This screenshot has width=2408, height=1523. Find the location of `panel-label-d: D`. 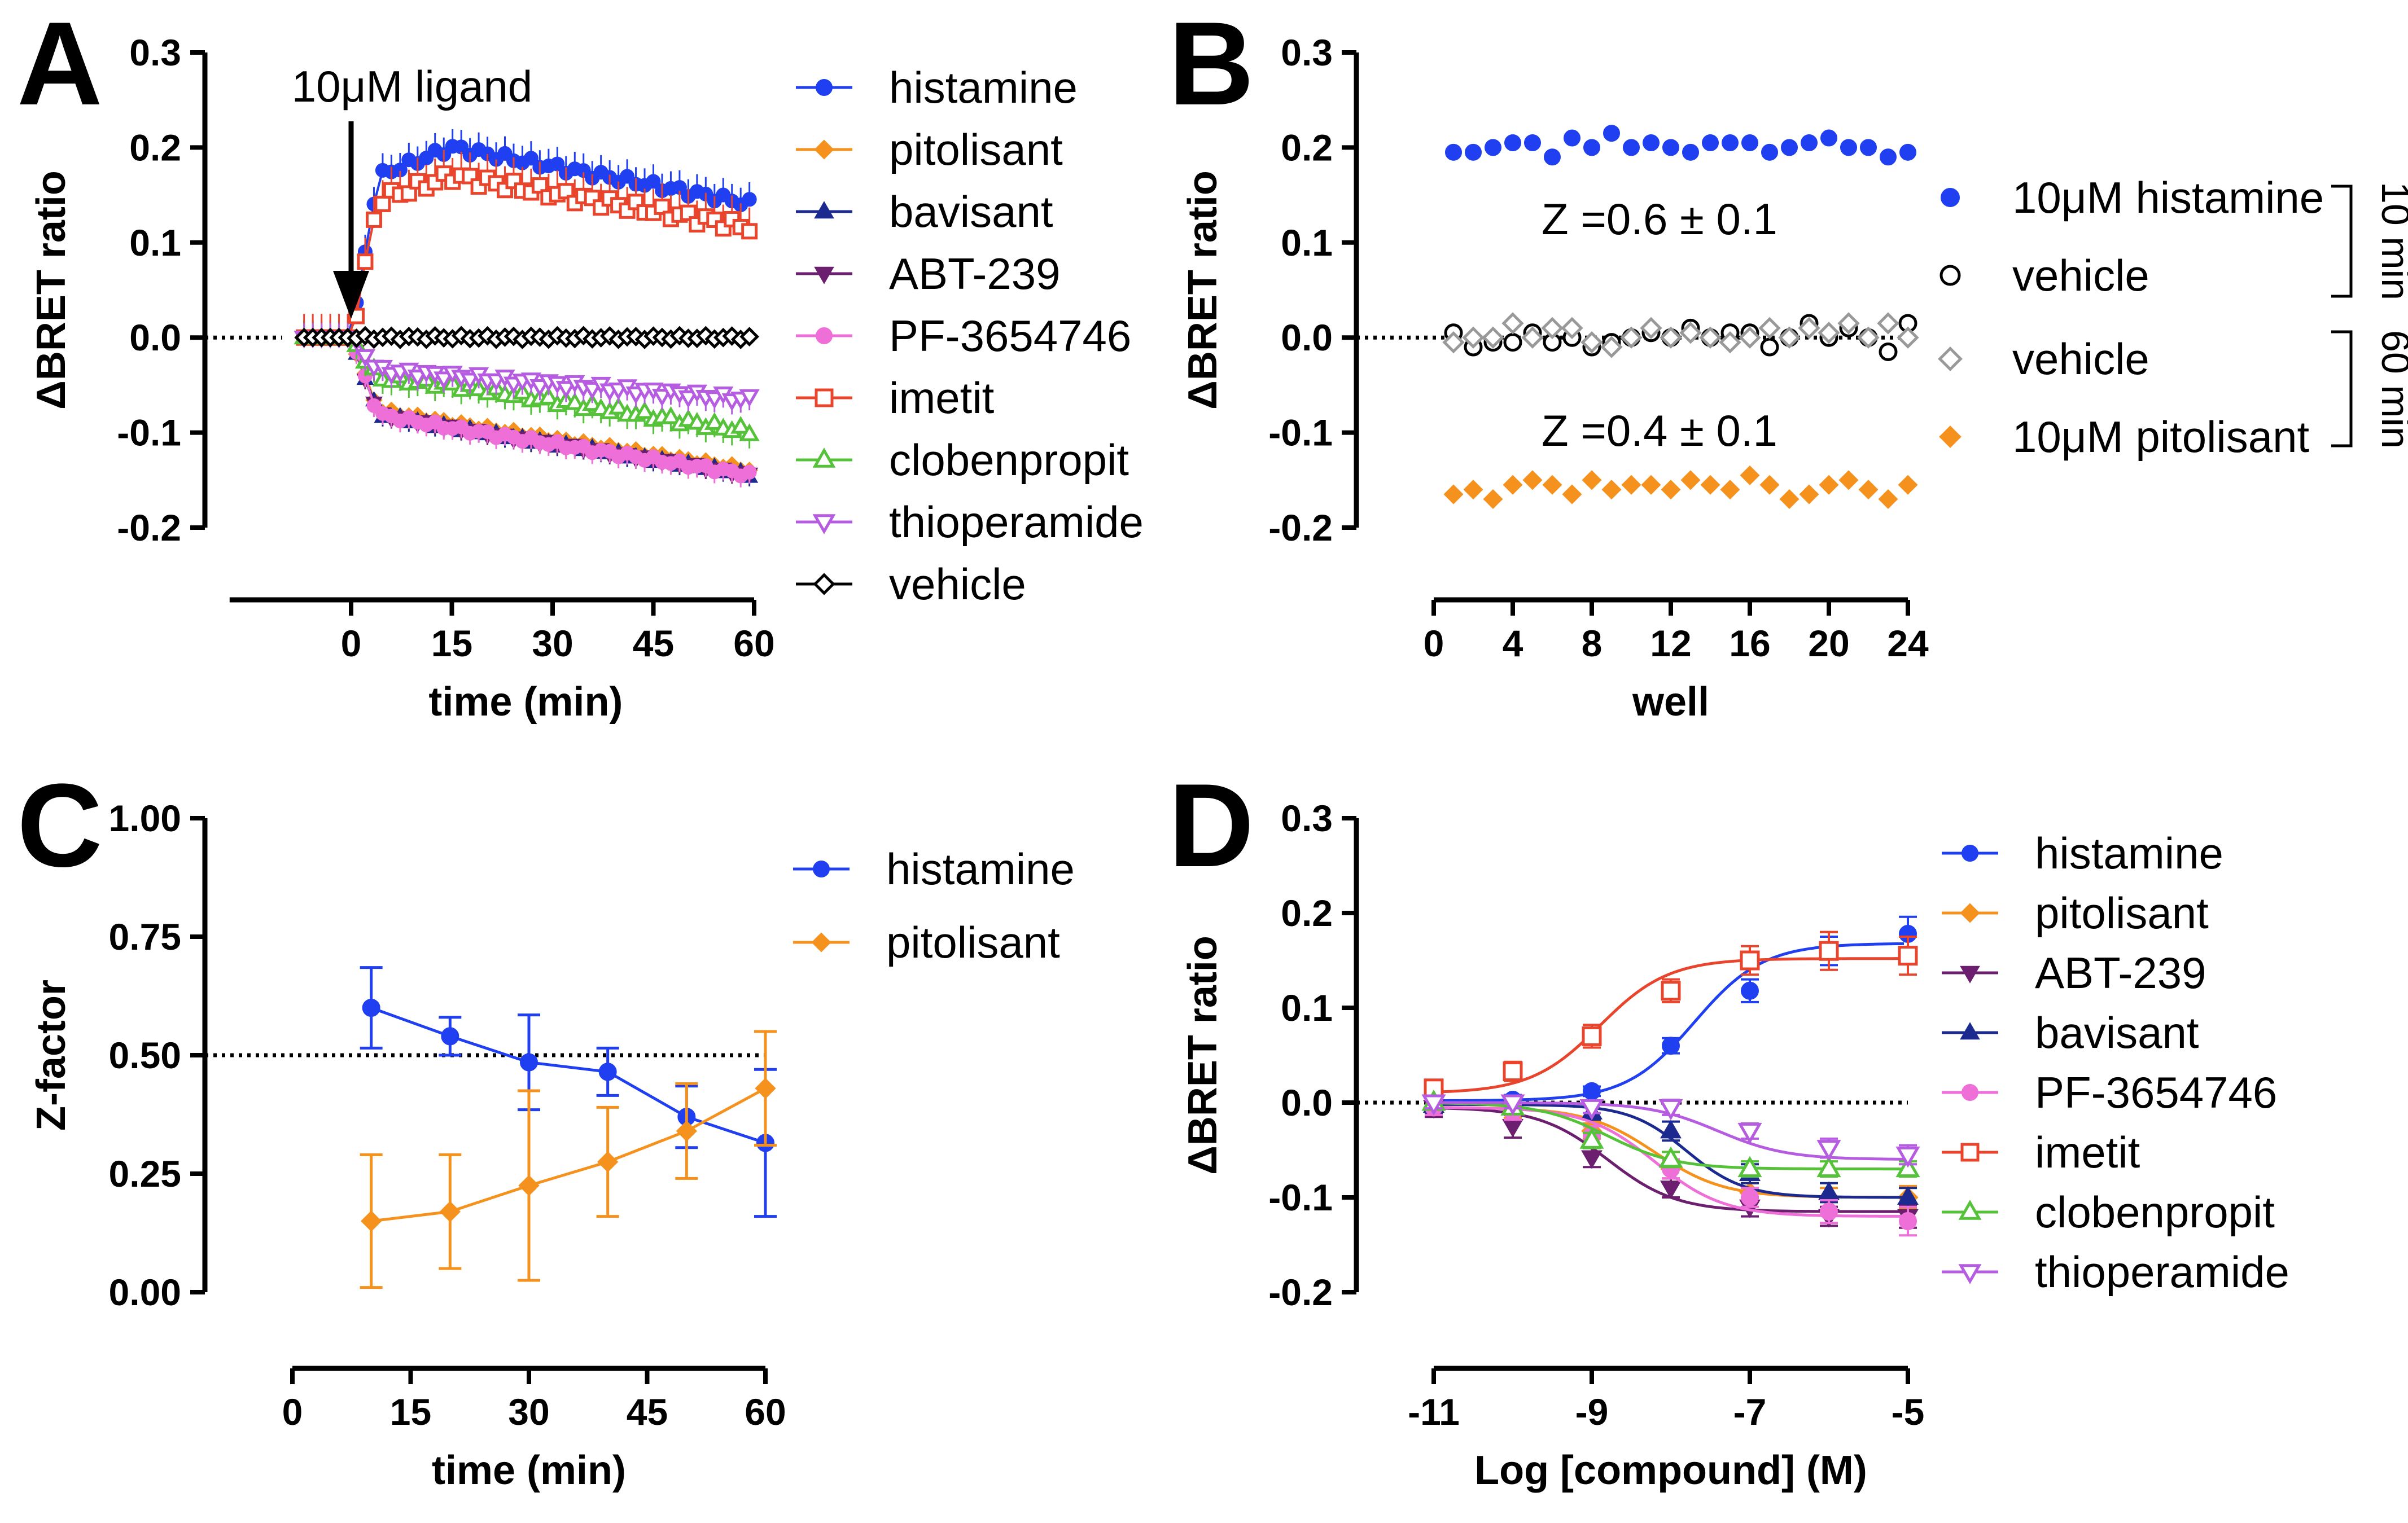

panel-label-d: D is located at coordinates (1211, 825).